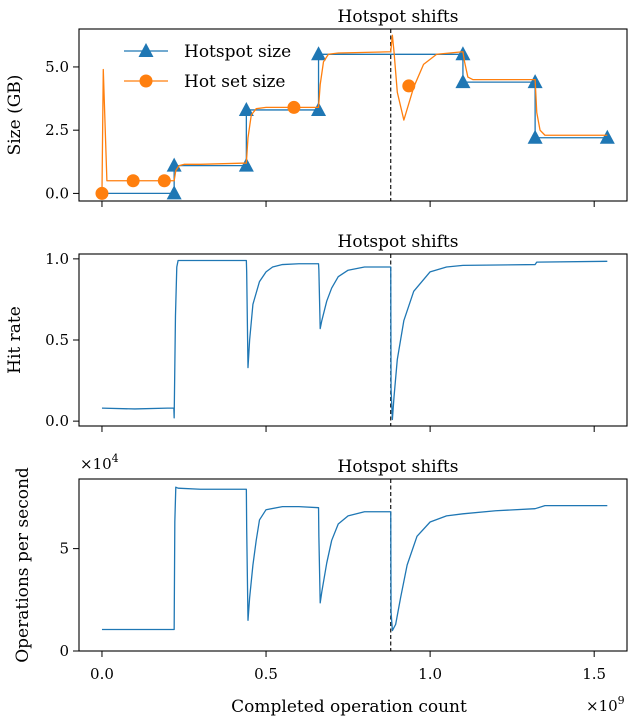 The width and height of the screenshot is (632, 719). What do you see at coordinates (266, 674) in the screenshot?
I see `x-tick-label: 0.5` at bounding box center [266, 674].